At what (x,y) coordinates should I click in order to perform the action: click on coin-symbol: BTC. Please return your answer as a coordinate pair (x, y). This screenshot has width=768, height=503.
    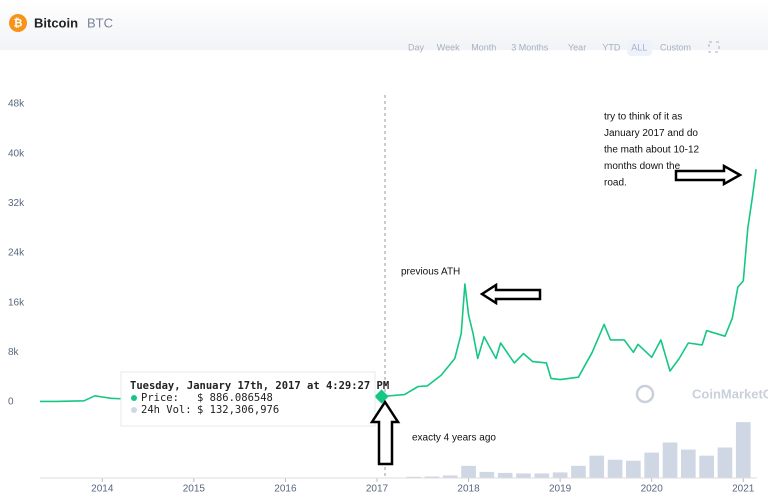
    Looking at the image, I should click on (100, 22).